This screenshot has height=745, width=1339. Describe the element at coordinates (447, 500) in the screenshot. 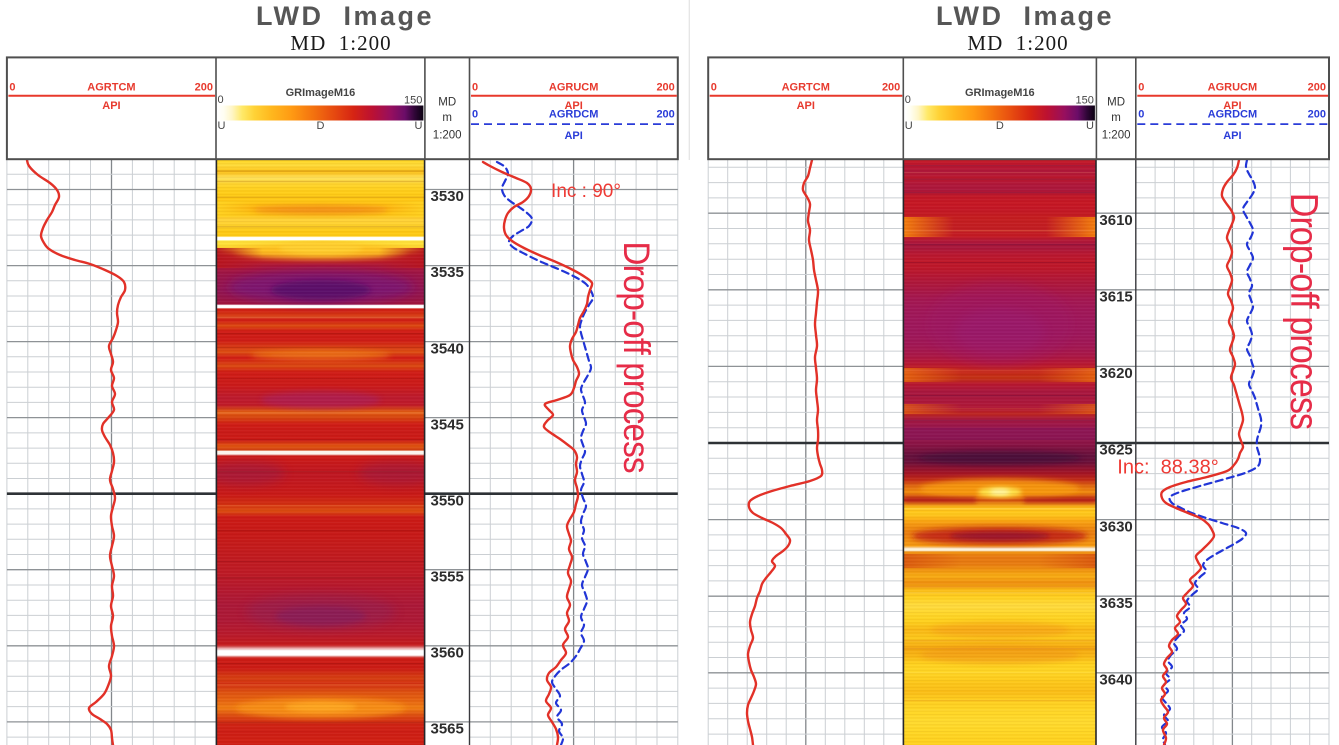

I see `svg-text: 3550` at that location.